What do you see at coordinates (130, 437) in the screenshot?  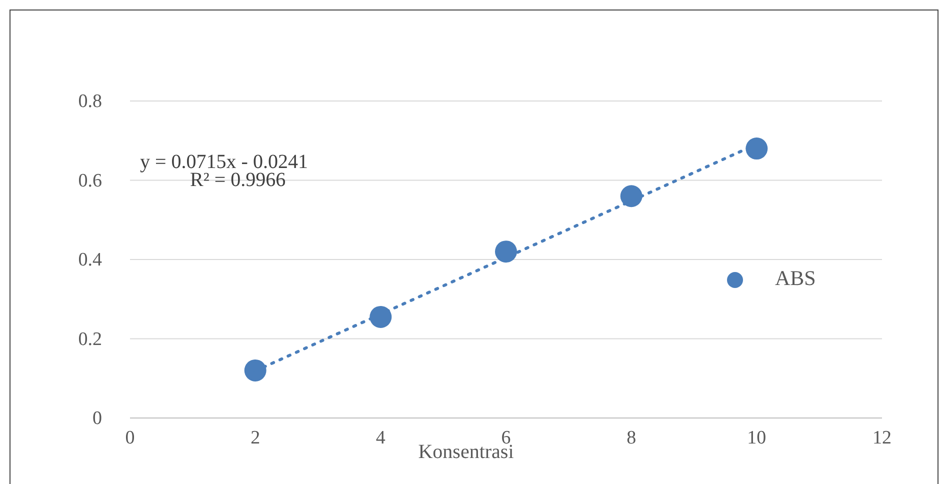 I see `x-tick-label: 0` at bounding box center [130, 437].